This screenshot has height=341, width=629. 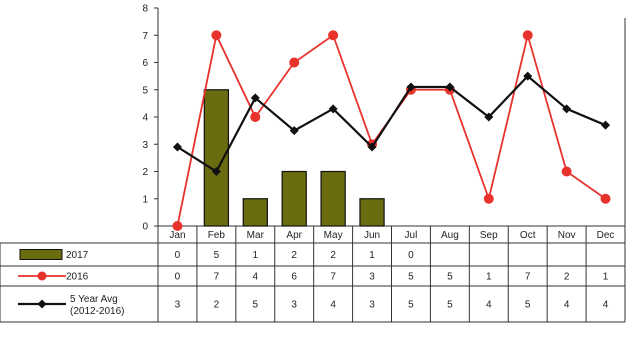 What do you see at coordinates (606, 235) in the screenshot?
I see `month-label: Dec` at bounding box center [606, 235].